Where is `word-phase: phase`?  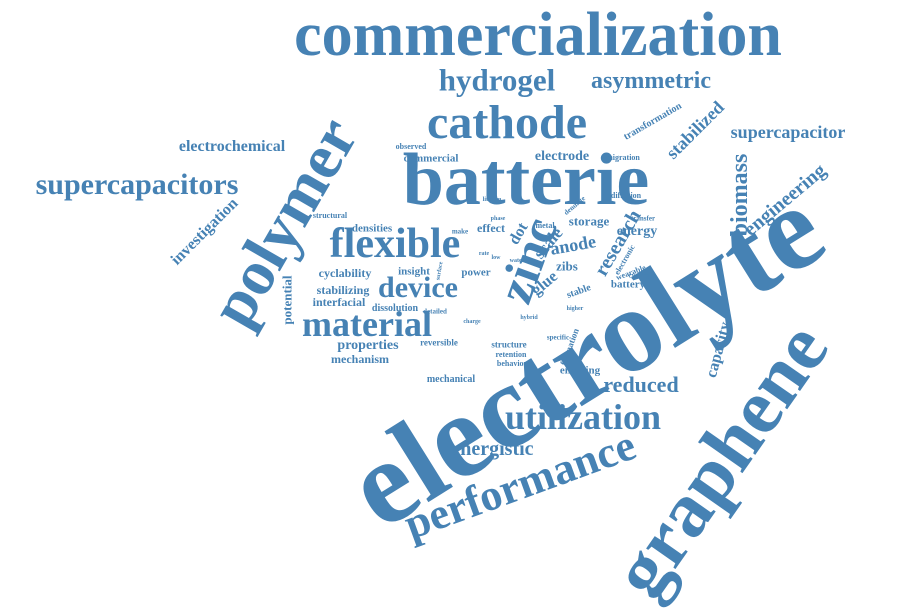
word-phase: phase is located at coordinates (498, 219).